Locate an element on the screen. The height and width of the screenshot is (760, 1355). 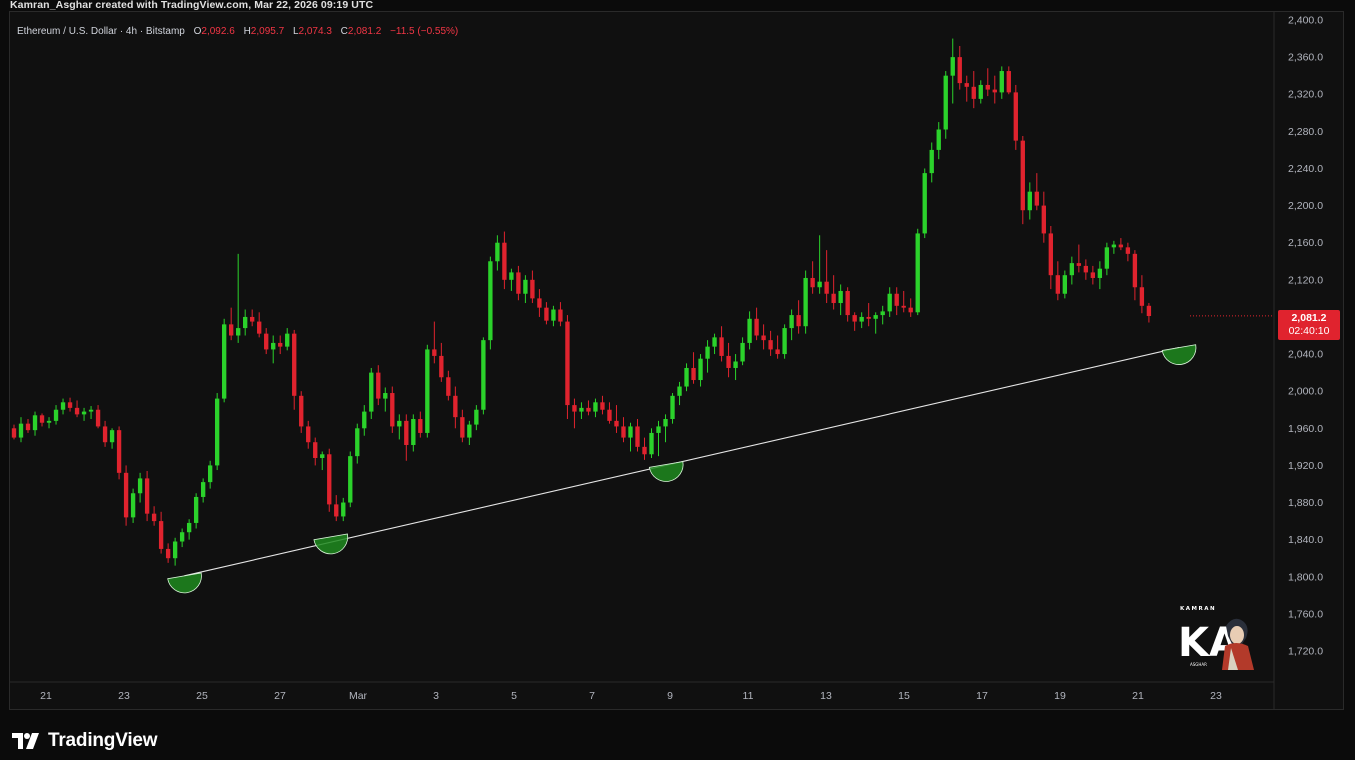
y-tick-label: 2,120.0 is located at coordinates (1305, 280).